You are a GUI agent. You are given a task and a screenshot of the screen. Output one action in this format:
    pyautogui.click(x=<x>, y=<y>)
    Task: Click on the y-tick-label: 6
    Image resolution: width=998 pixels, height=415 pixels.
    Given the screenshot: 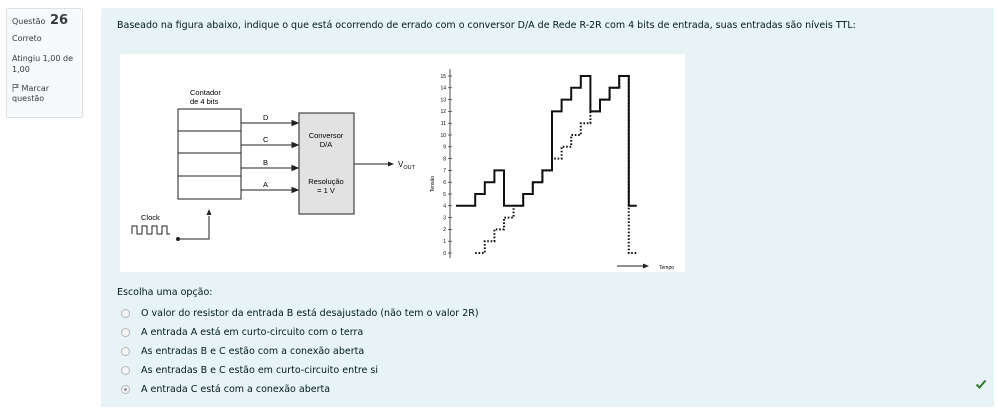 What is the action you would take?
    pyautogui.click(x=444, y=183)
    